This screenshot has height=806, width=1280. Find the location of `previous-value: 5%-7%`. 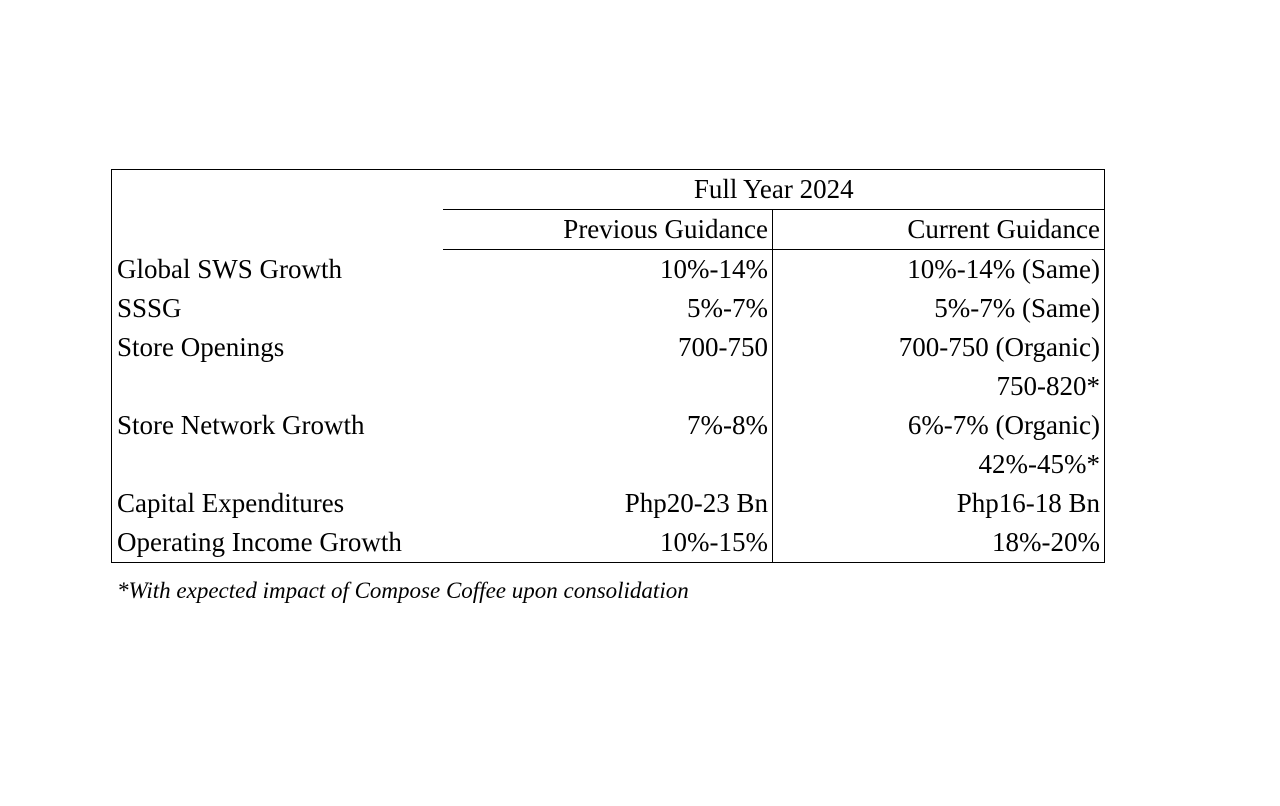

previous-value: 5%-7% is located at coordinates (607, 308).